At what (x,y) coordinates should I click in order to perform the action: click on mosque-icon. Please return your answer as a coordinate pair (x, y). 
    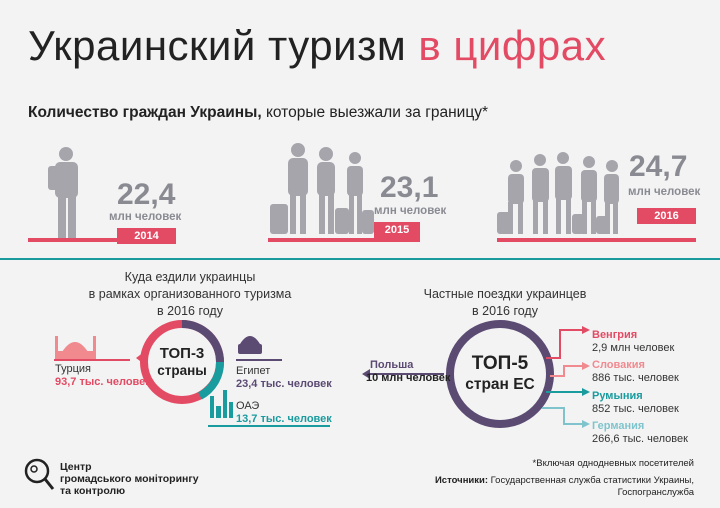
    Looking at the image, I should click on (75, 348).